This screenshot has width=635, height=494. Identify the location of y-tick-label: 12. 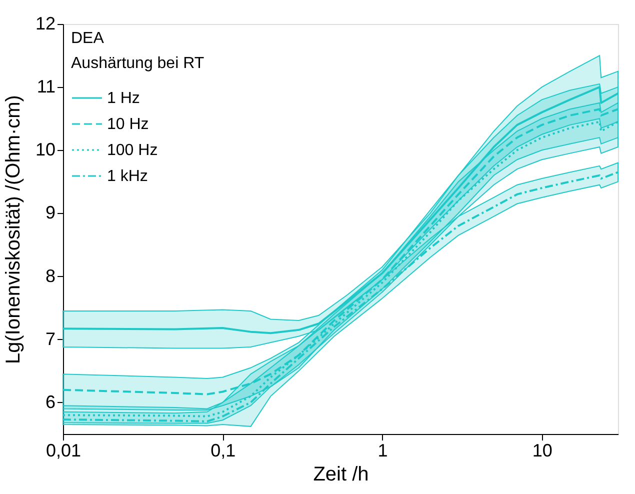
(45, 24).